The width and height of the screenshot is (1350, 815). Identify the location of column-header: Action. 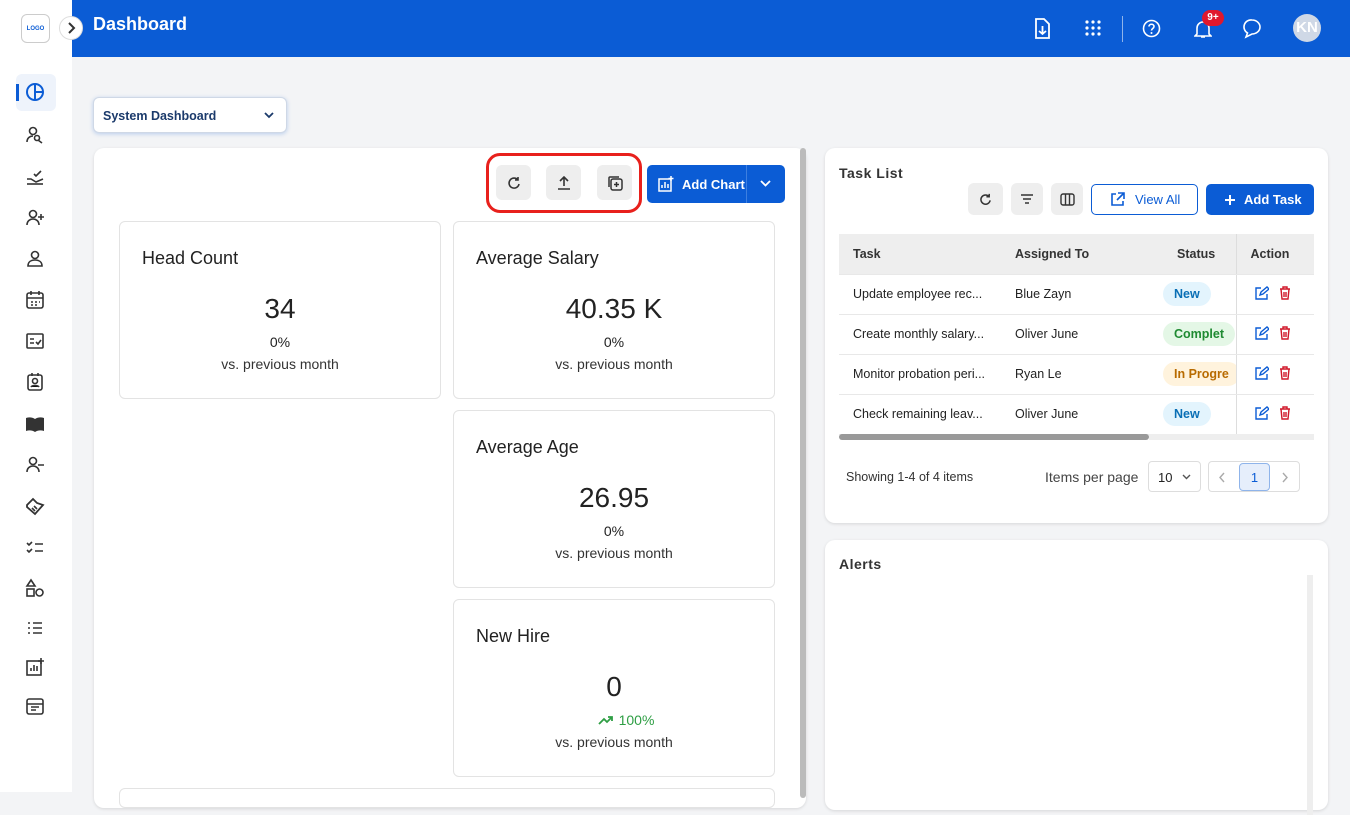
(1274, 254).